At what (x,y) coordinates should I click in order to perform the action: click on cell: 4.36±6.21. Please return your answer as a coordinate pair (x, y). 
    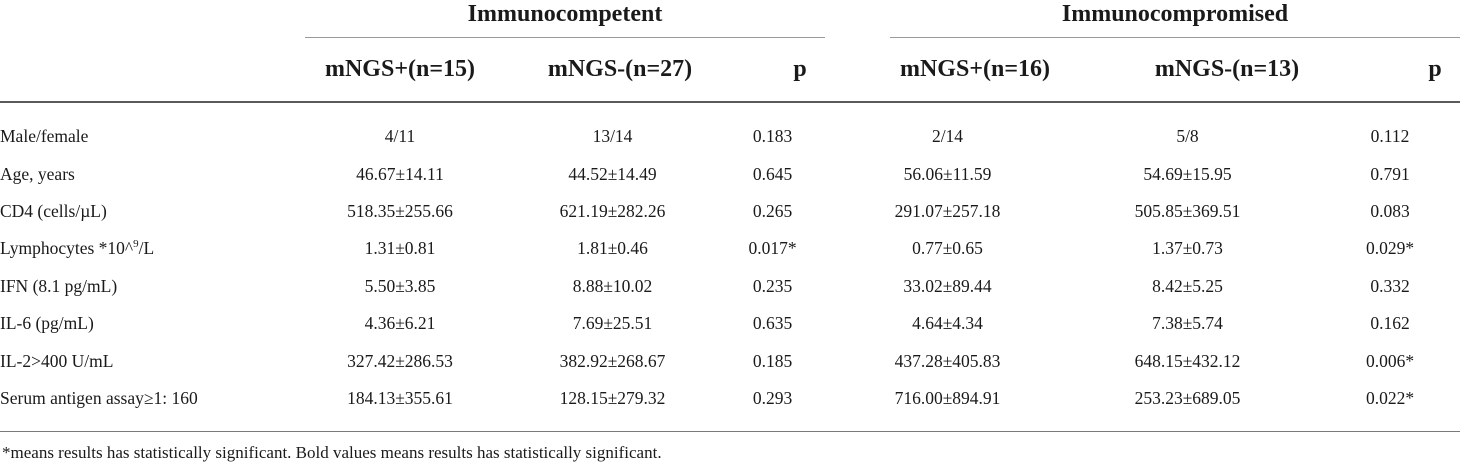
    Looking at the image, I should click on (400, 323).